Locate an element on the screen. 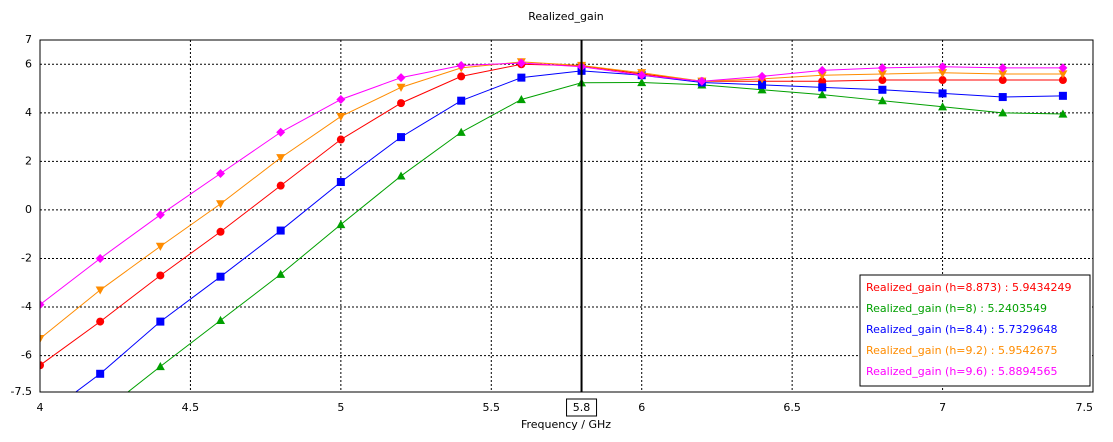 This screenshot has width=1113, height=442. y-tick-label: 2 is located at coordinates (28, 160).